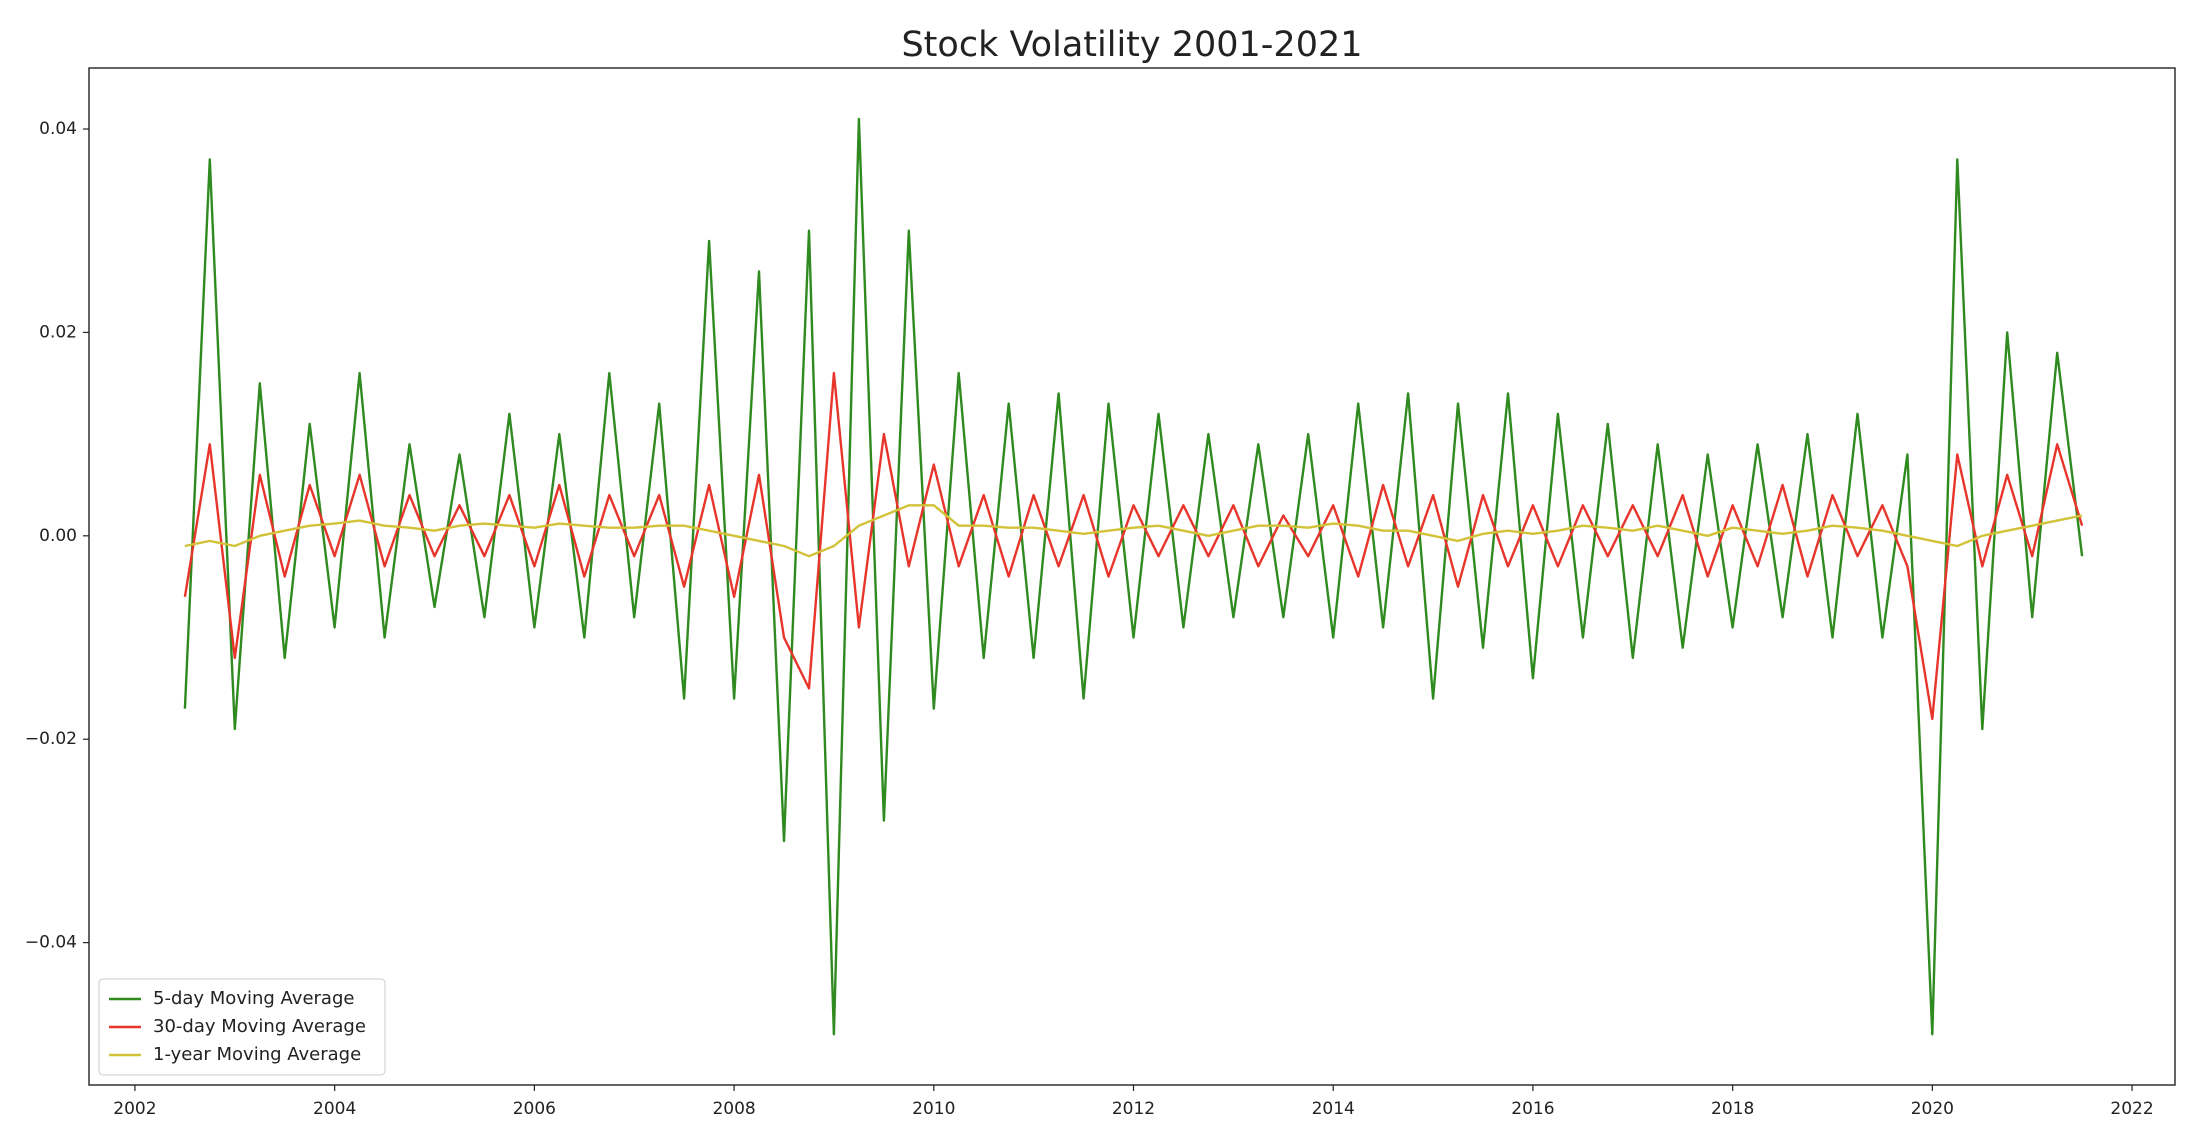 Image resolution: width=2186 pixels, height=1138 pixels. I want to click on x-tick-label: 2002, so click(134, 1109).